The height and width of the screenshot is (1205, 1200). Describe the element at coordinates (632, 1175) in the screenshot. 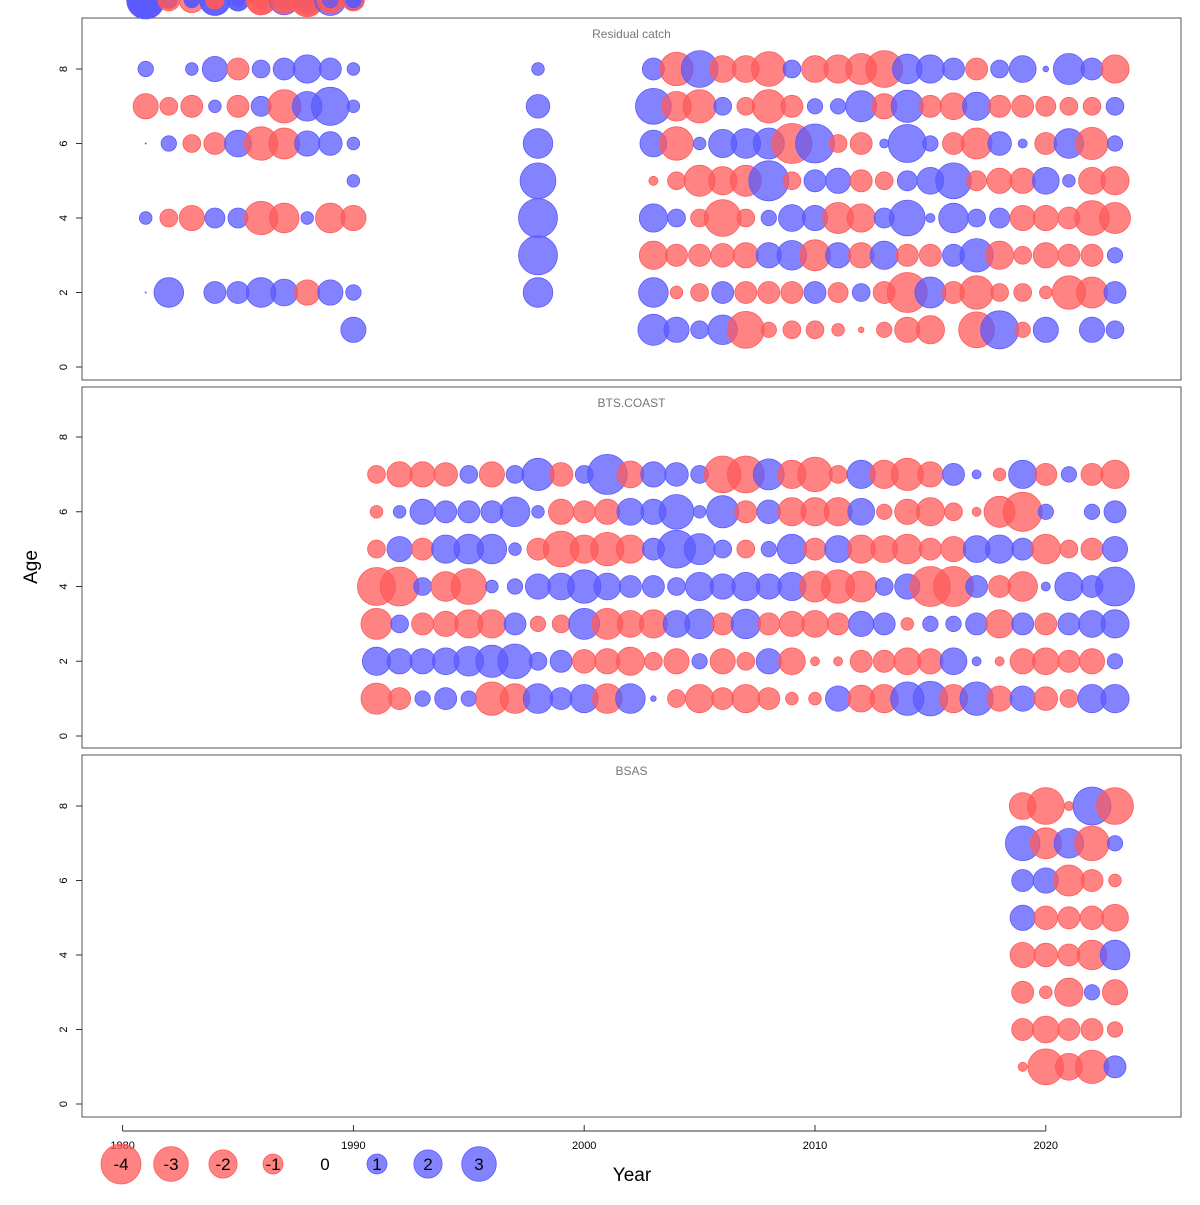

I see `x-axis-label: Year` at that location.